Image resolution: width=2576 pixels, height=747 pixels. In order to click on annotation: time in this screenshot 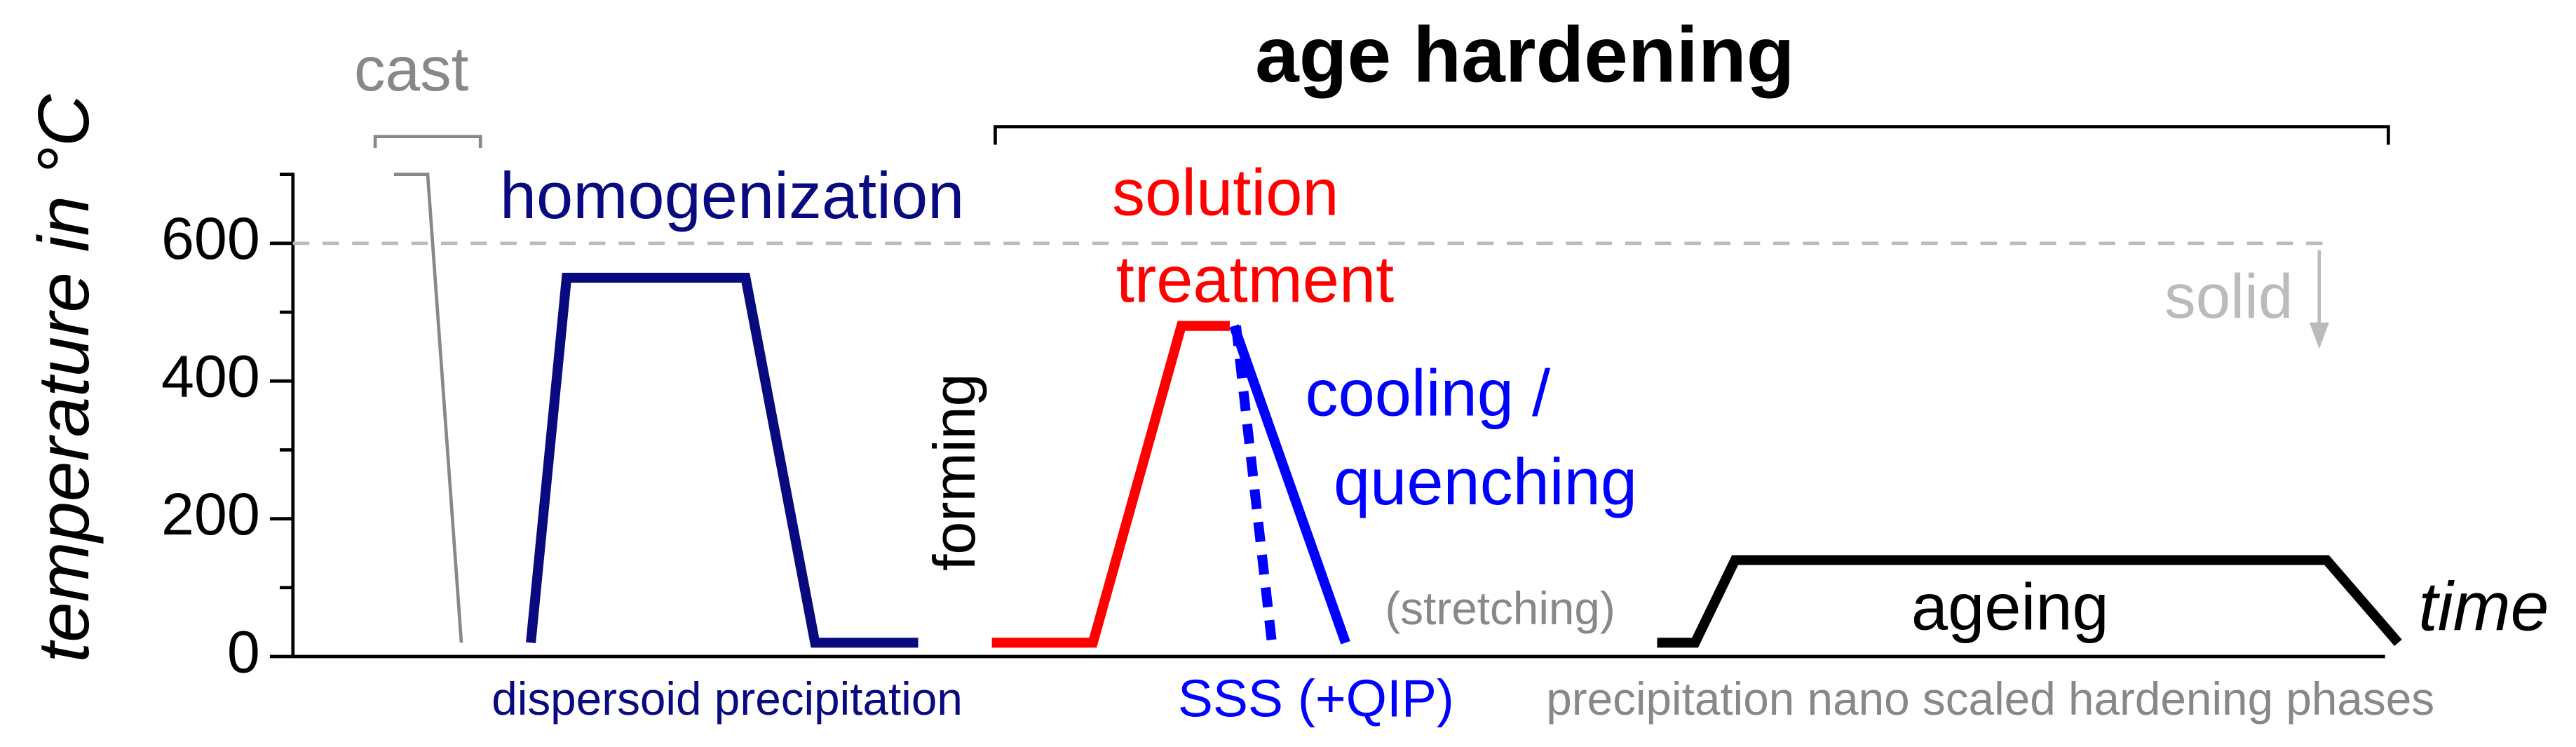, I will do `click(2483, 606)`.